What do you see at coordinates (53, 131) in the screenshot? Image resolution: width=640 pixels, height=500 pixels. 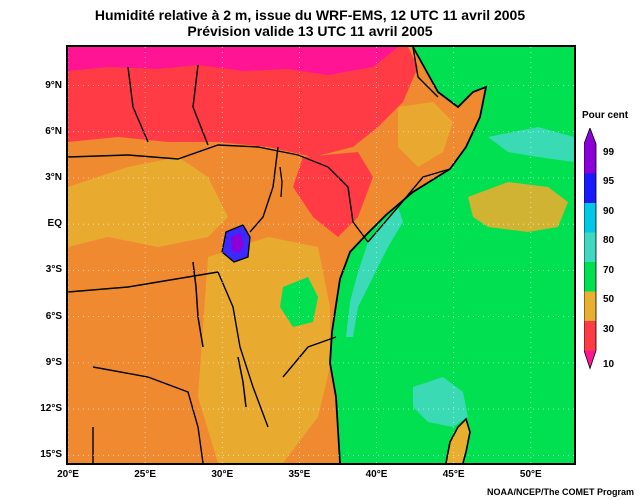 I see `lat-label: 6°N` at bounding box center [53, 131].